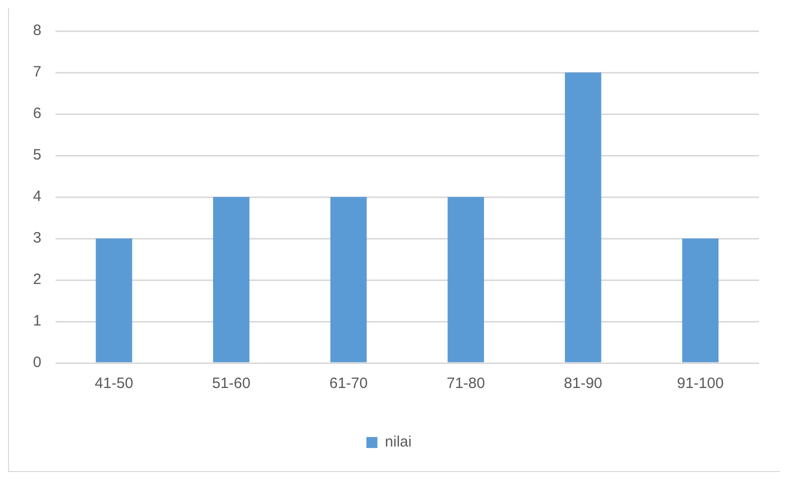  What do you see at coordinates (465, 383) in the screenshot?
I see `x-tick-label: 71-80` at bounding box center [465, 383].